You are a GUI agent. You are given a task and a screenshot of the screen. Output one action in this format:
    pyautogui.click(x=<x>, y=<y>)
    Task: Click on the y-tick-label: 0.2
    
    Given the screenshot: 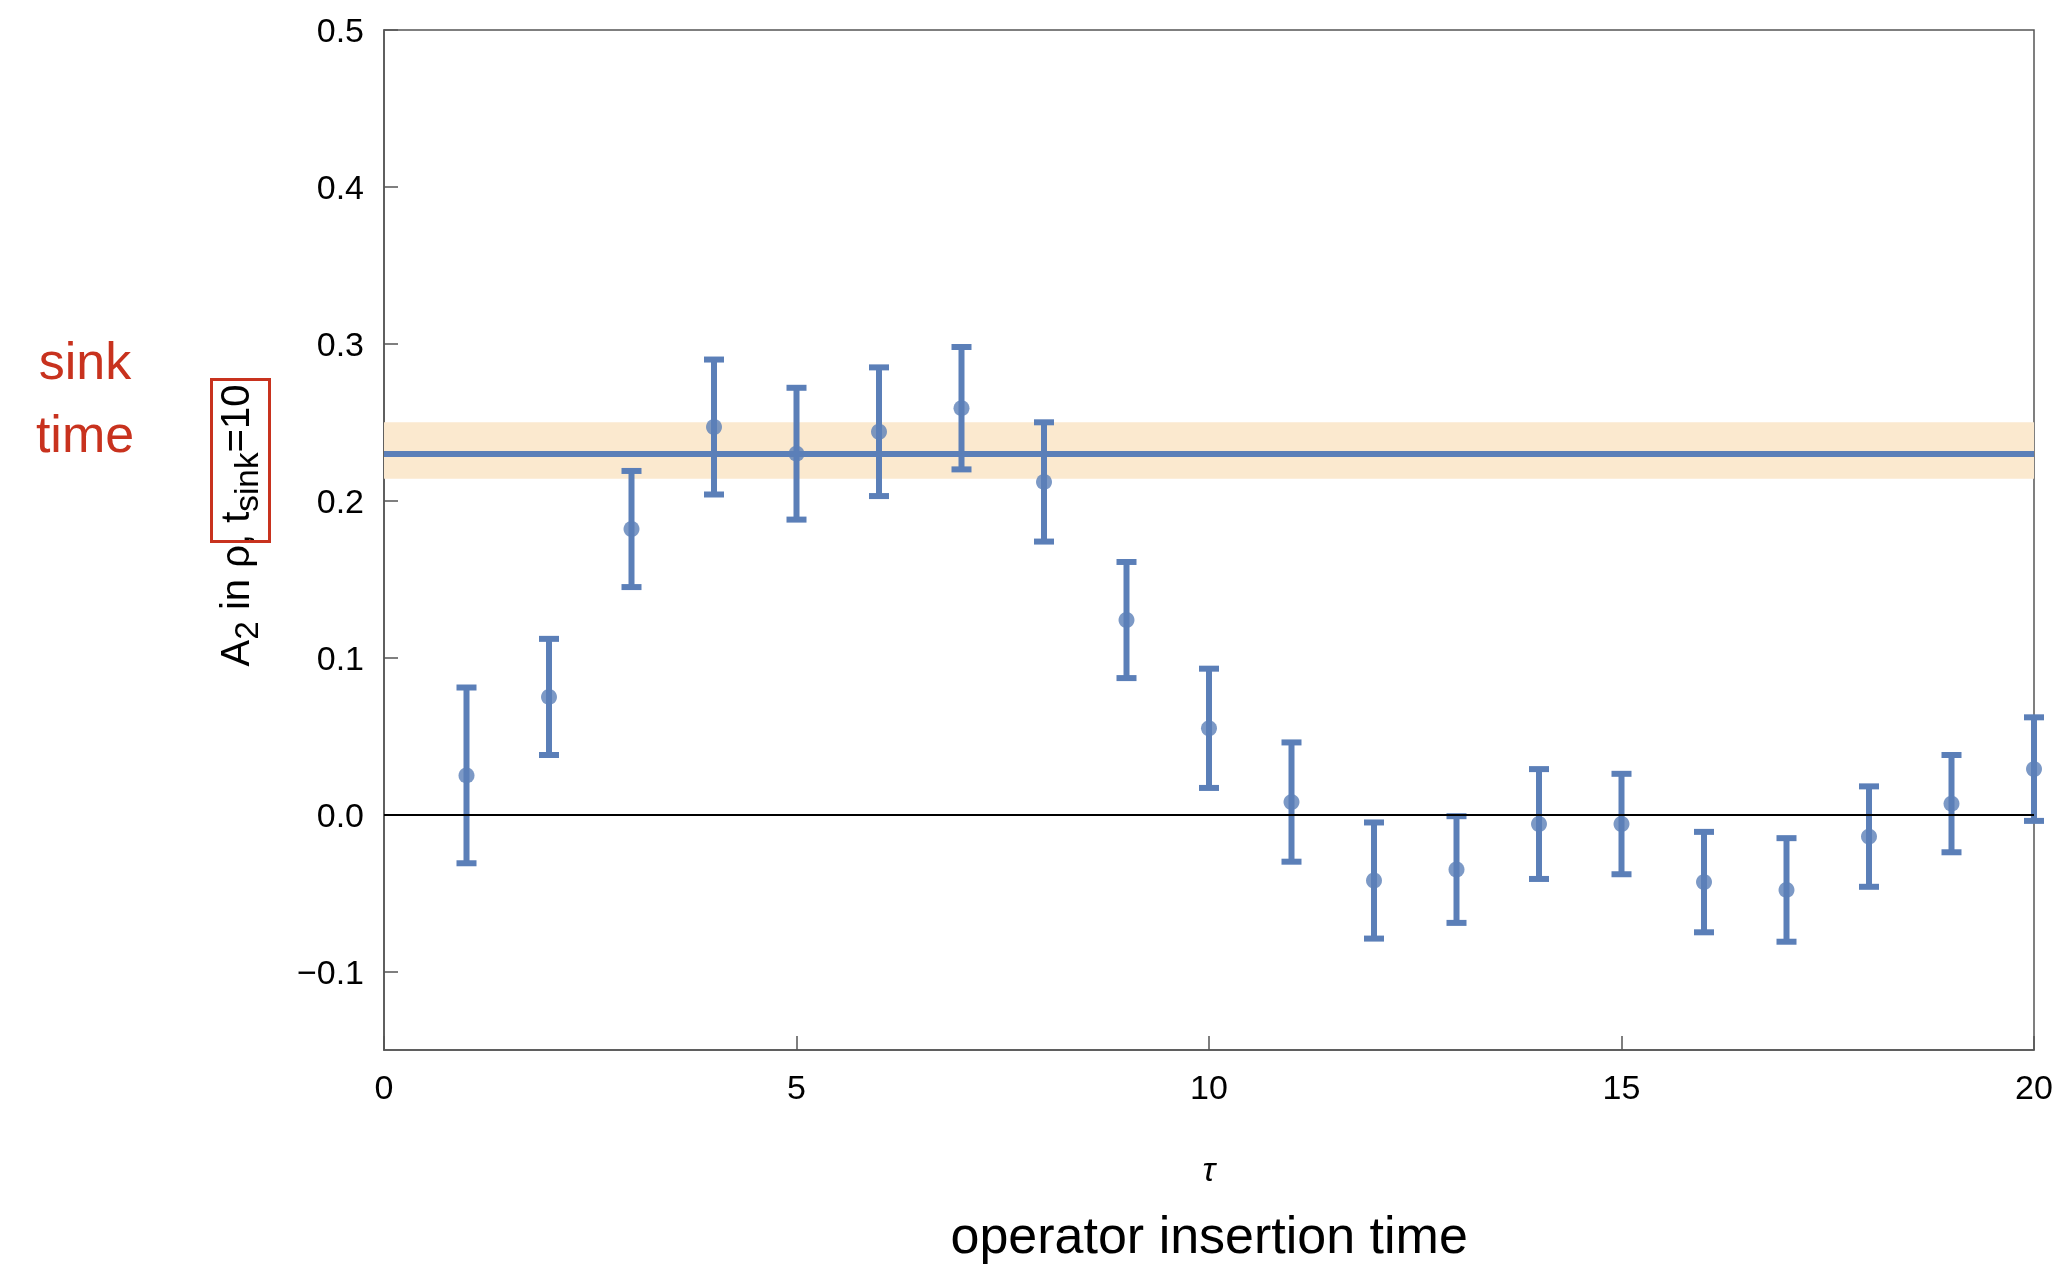 What is the action you would take?
    pyautogui.click(x=340, y=500)
    